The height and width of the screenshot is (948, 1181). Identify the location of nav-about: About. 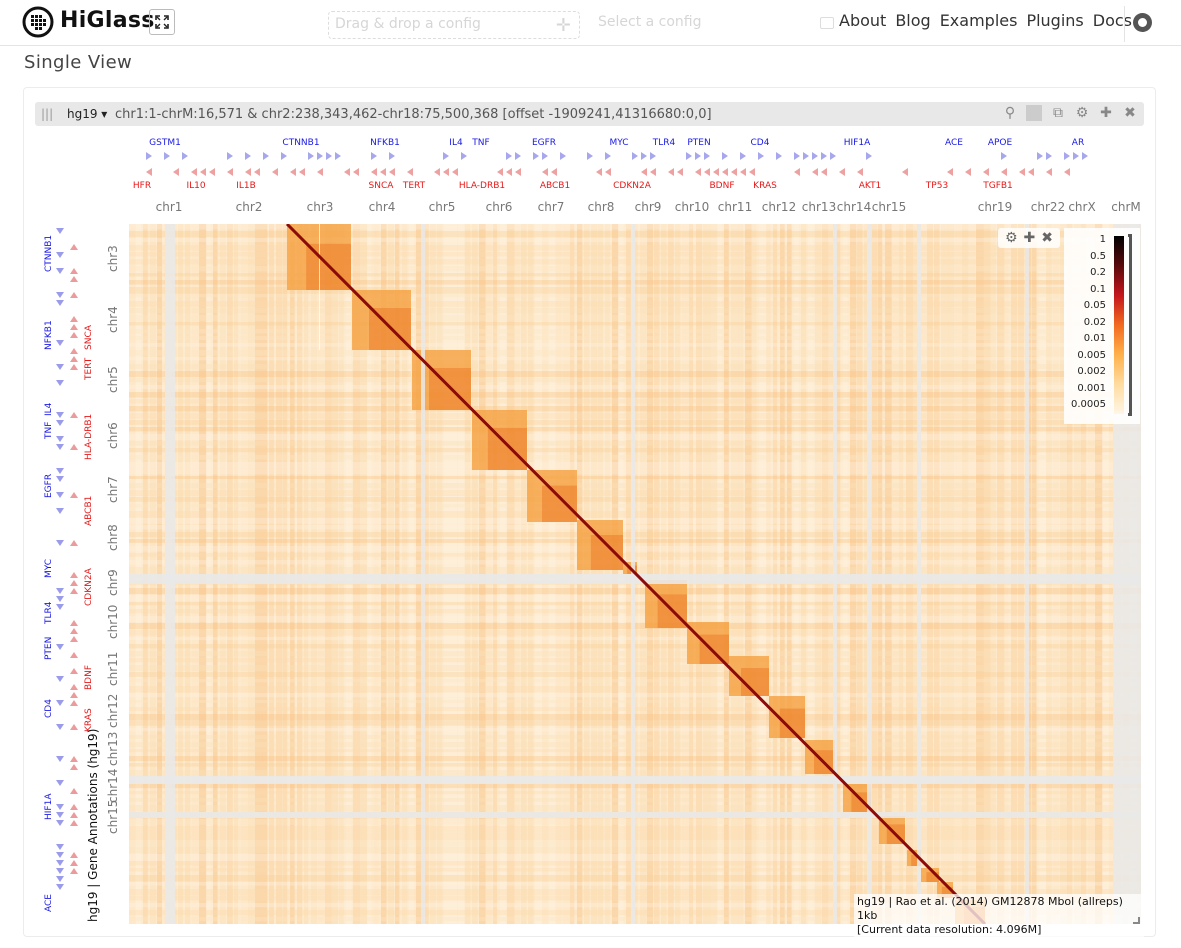
(863, 20).